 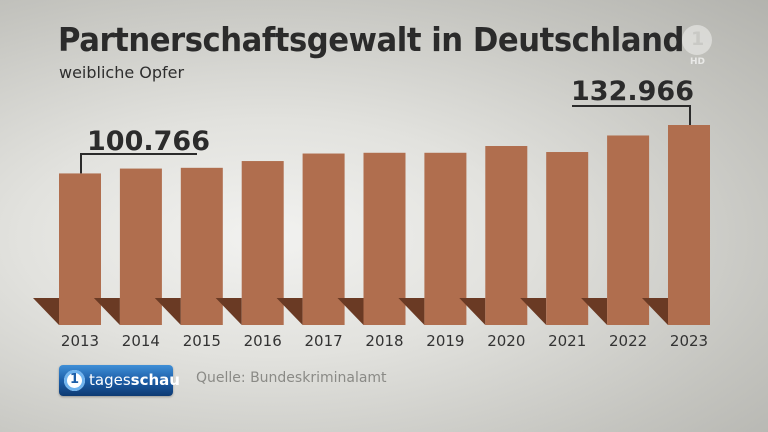 I want to click on ard-logo-icon: 1, so click(x=697, y=40).